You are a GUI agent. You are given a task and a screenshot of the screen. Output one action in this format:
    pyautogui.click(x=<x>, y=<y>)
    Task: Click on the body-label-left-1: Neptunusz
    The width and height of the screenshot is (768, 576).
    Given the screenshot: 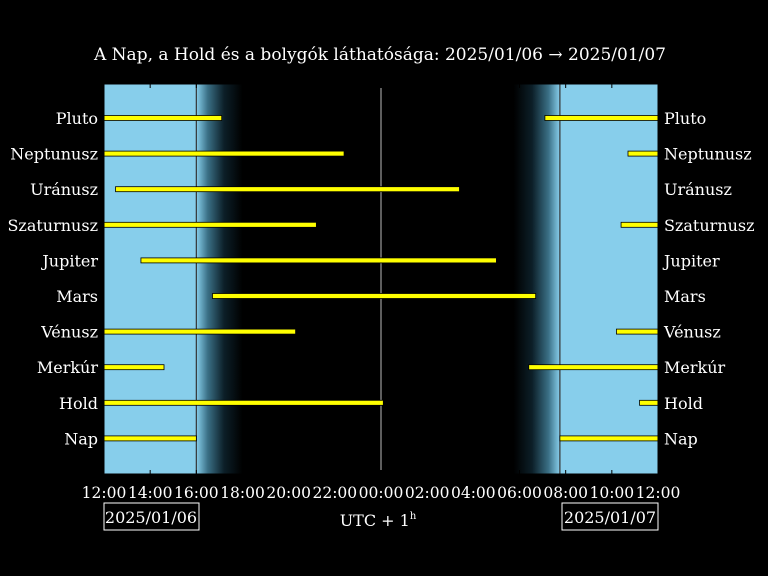 What is the action you would take?
    pyautogui.click(x=54, y=154)
    